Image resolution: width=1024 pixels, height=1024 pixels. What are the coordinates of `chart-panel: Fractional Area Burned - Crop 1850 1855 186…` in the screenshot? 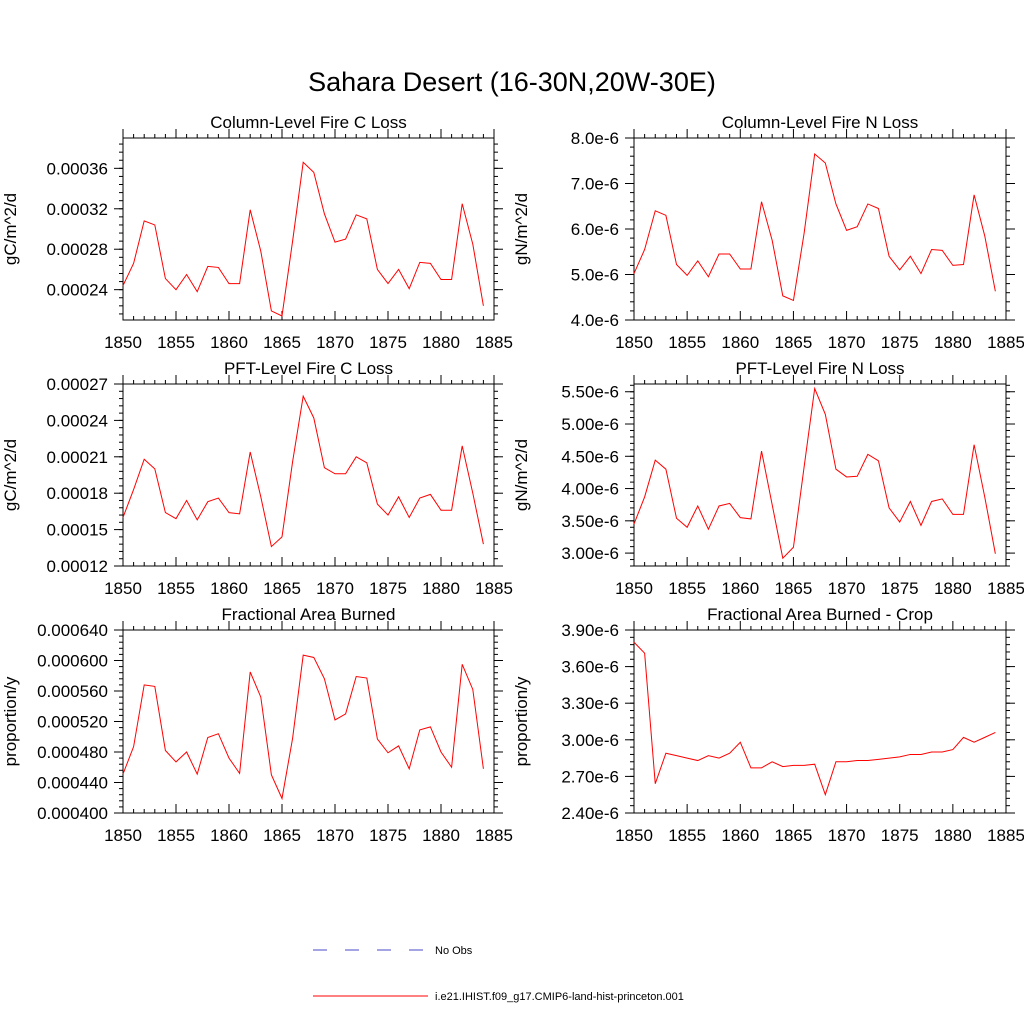 It's located at (768, 725).